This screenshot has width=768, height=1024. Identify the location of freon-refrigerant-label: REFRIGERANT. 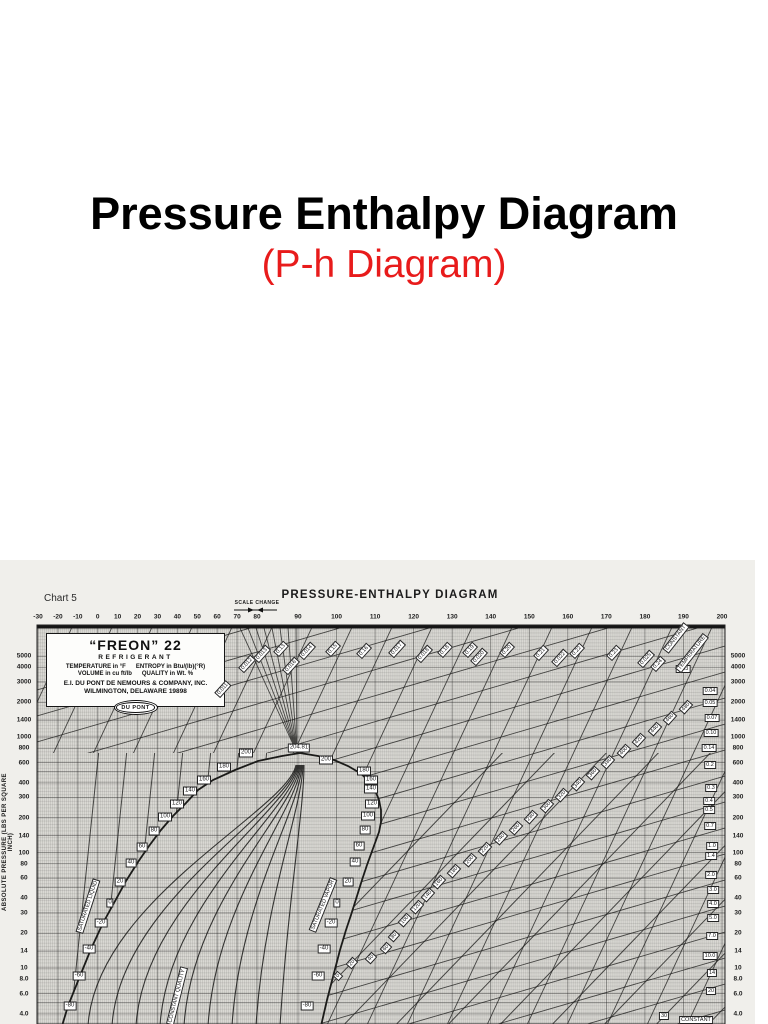
(135, 657).